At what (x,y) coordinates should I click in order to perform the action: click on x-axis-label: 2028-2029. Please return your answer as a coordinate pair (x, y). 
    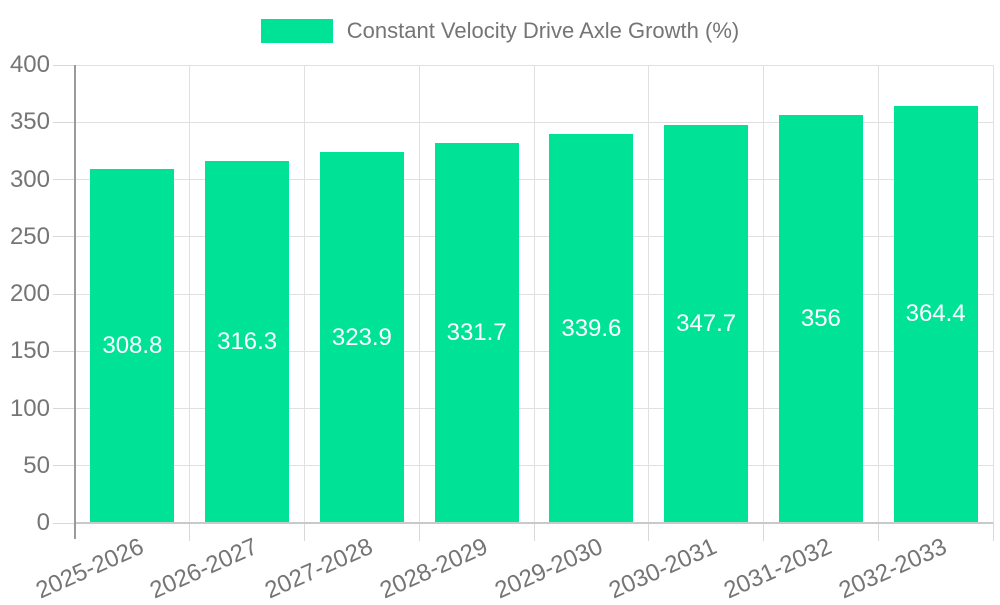
    Looking at the image, I should click on (433, 569).